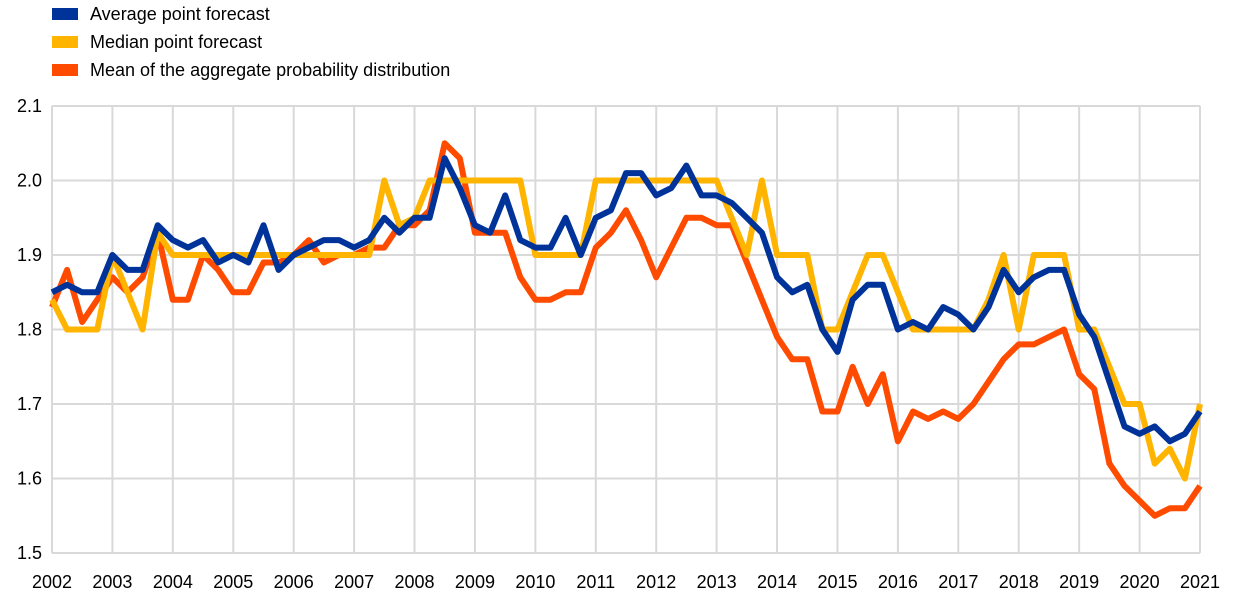 This screenshot has width=1240, height=601. I want to click on x-tick-label: 2004, so click(173, 582).